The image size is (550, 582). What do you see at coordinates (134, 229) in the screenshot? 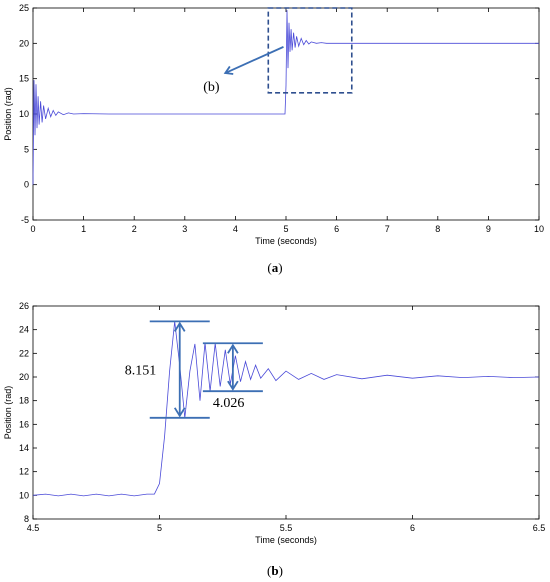
I see `x-tick-label: 2` at bounding box center [134, 229].